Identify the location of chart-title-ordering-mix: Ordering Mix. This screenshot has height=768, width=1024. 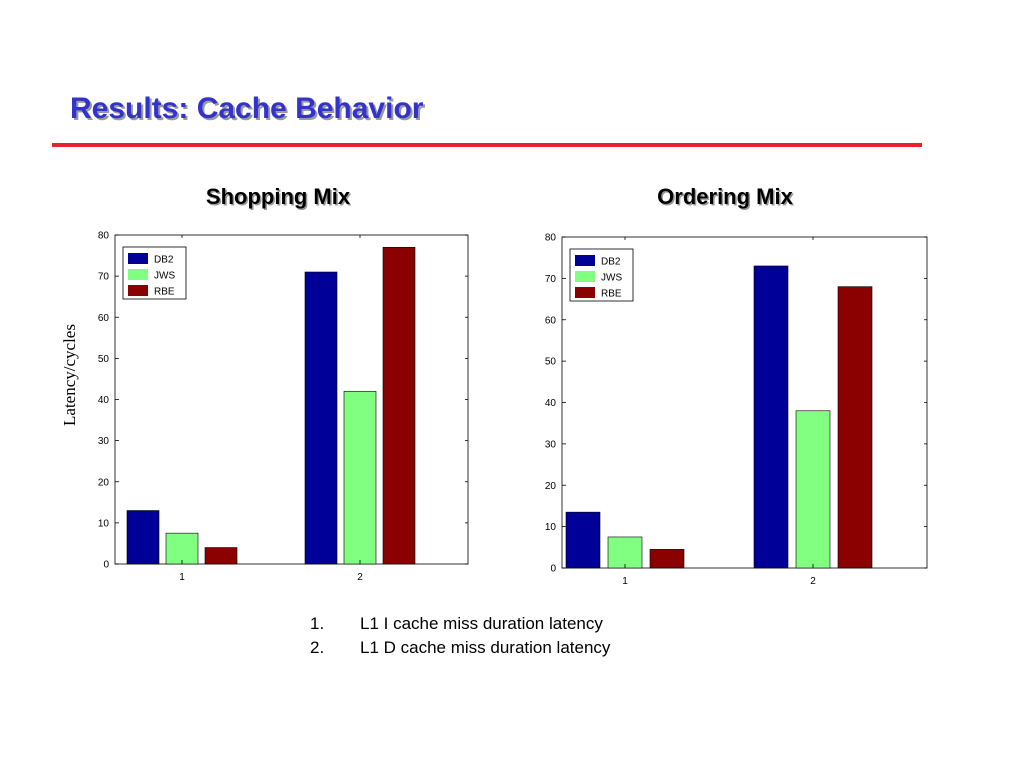
(725, 196).